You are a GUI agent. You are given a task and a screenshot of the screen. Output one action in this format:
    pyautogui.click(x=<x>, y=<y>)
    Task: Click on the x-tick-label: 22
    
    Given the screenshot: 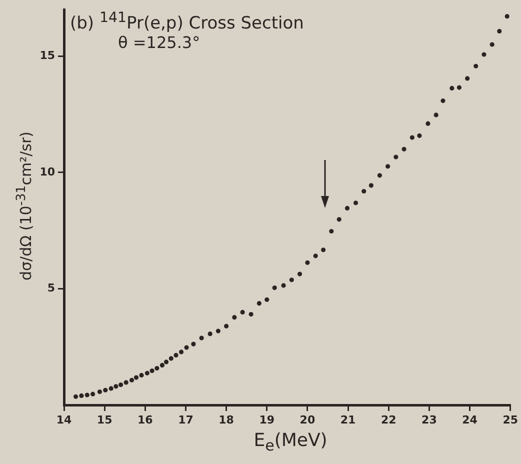 What is the action you would take?
    pyautogui.click(x=388, y=419)
    